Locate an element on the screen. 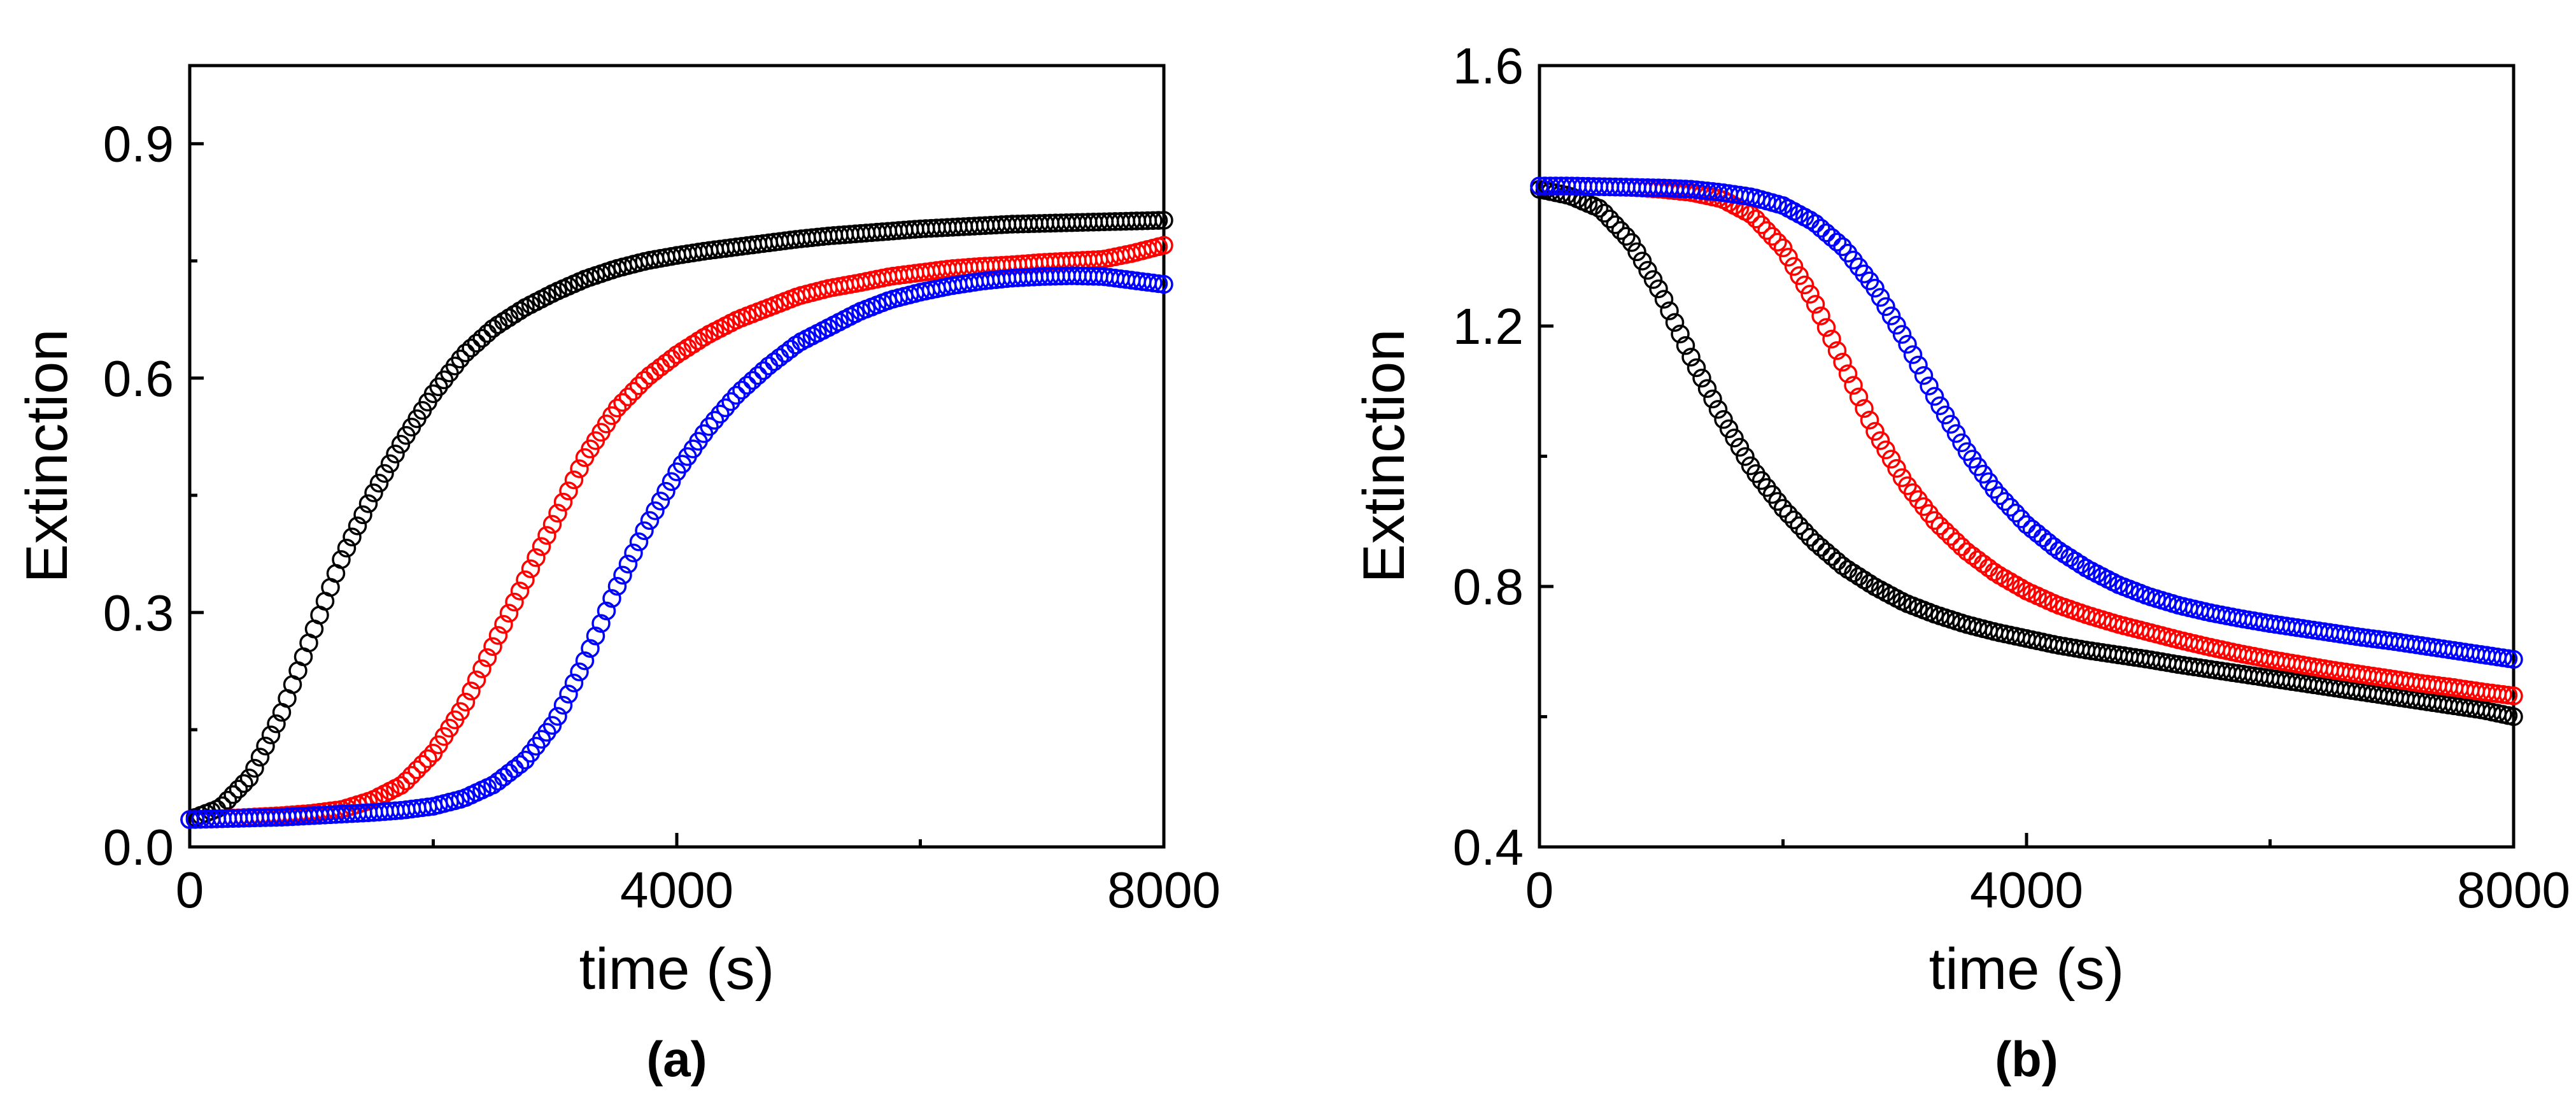 The height and width of the screenshot is (1108, 2576). x-tick-label: 0 is located at coordinates (190, 890).